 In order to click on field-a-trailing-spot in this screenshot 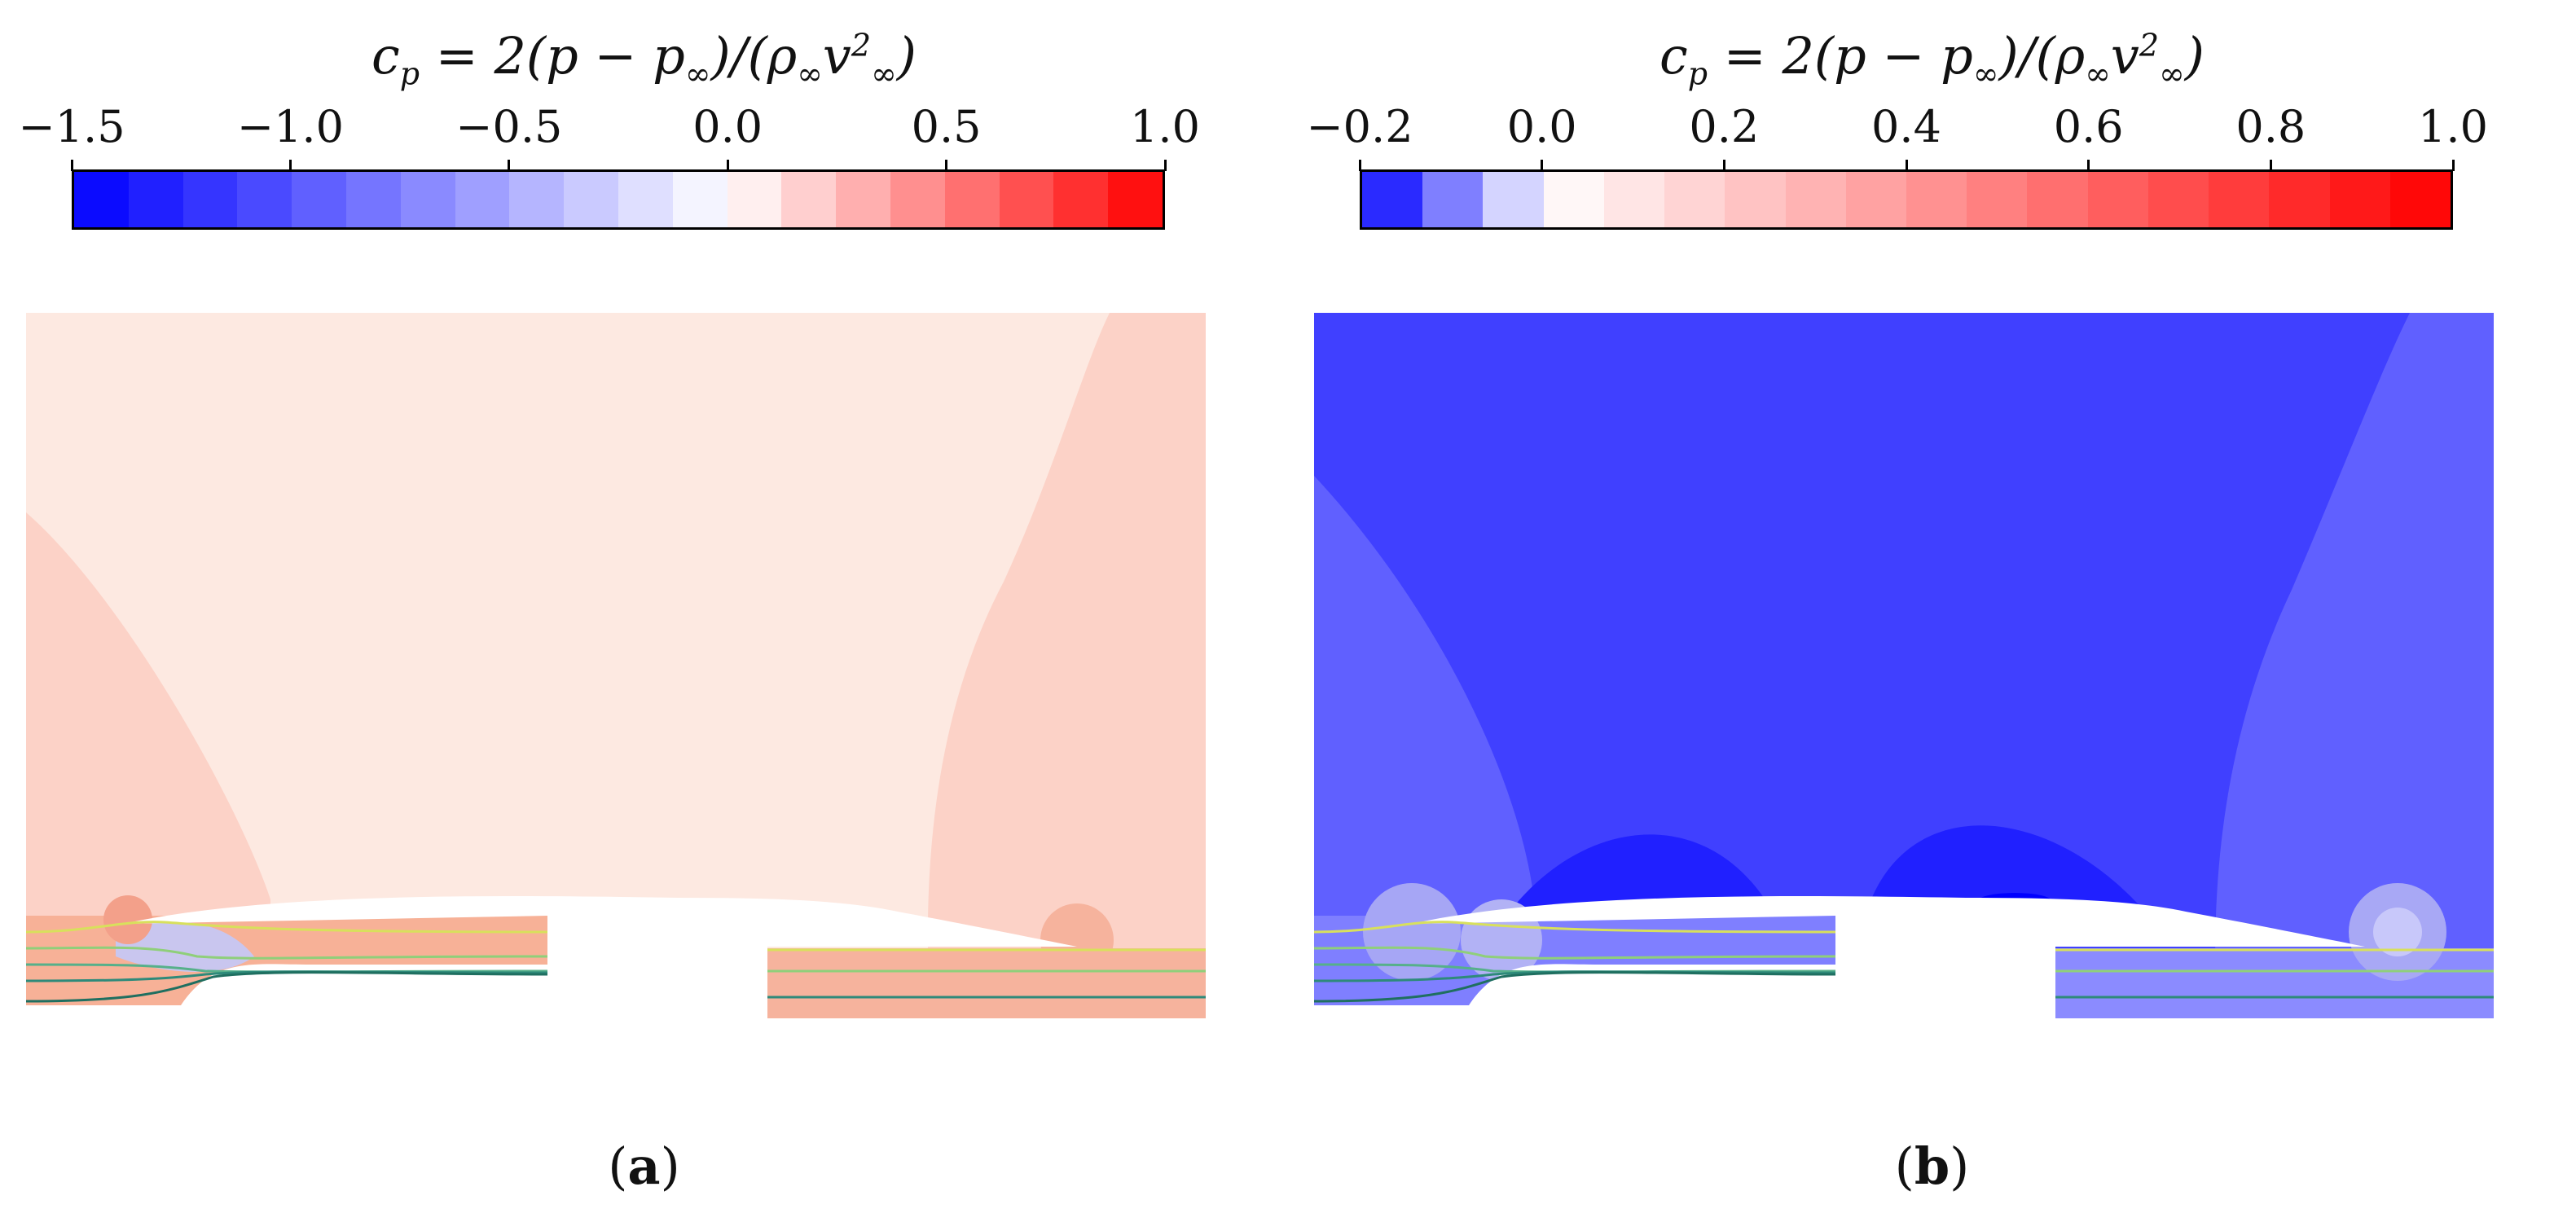, I will do `click(1077, 940)`.